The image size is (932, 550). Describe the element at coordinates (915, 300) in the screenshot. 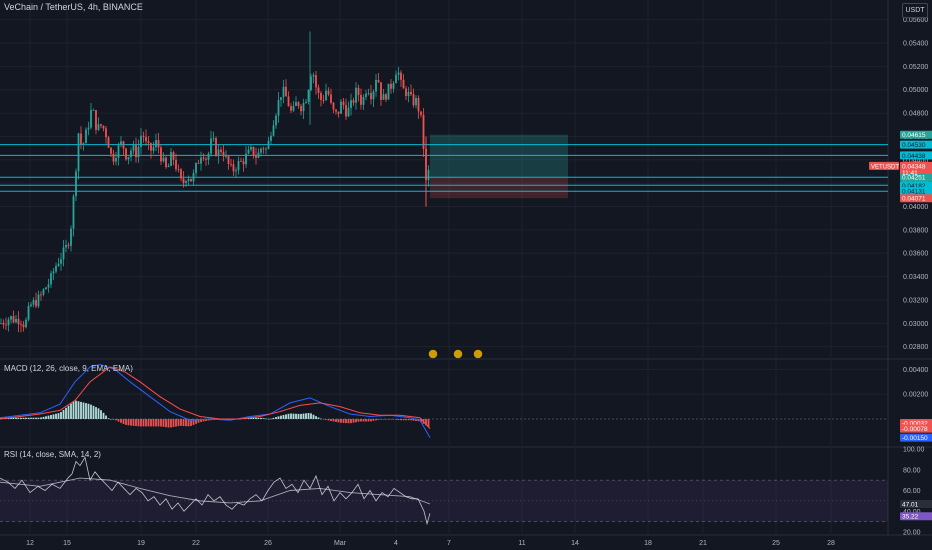

I see `price-tick-label: 0.03200` at that location.